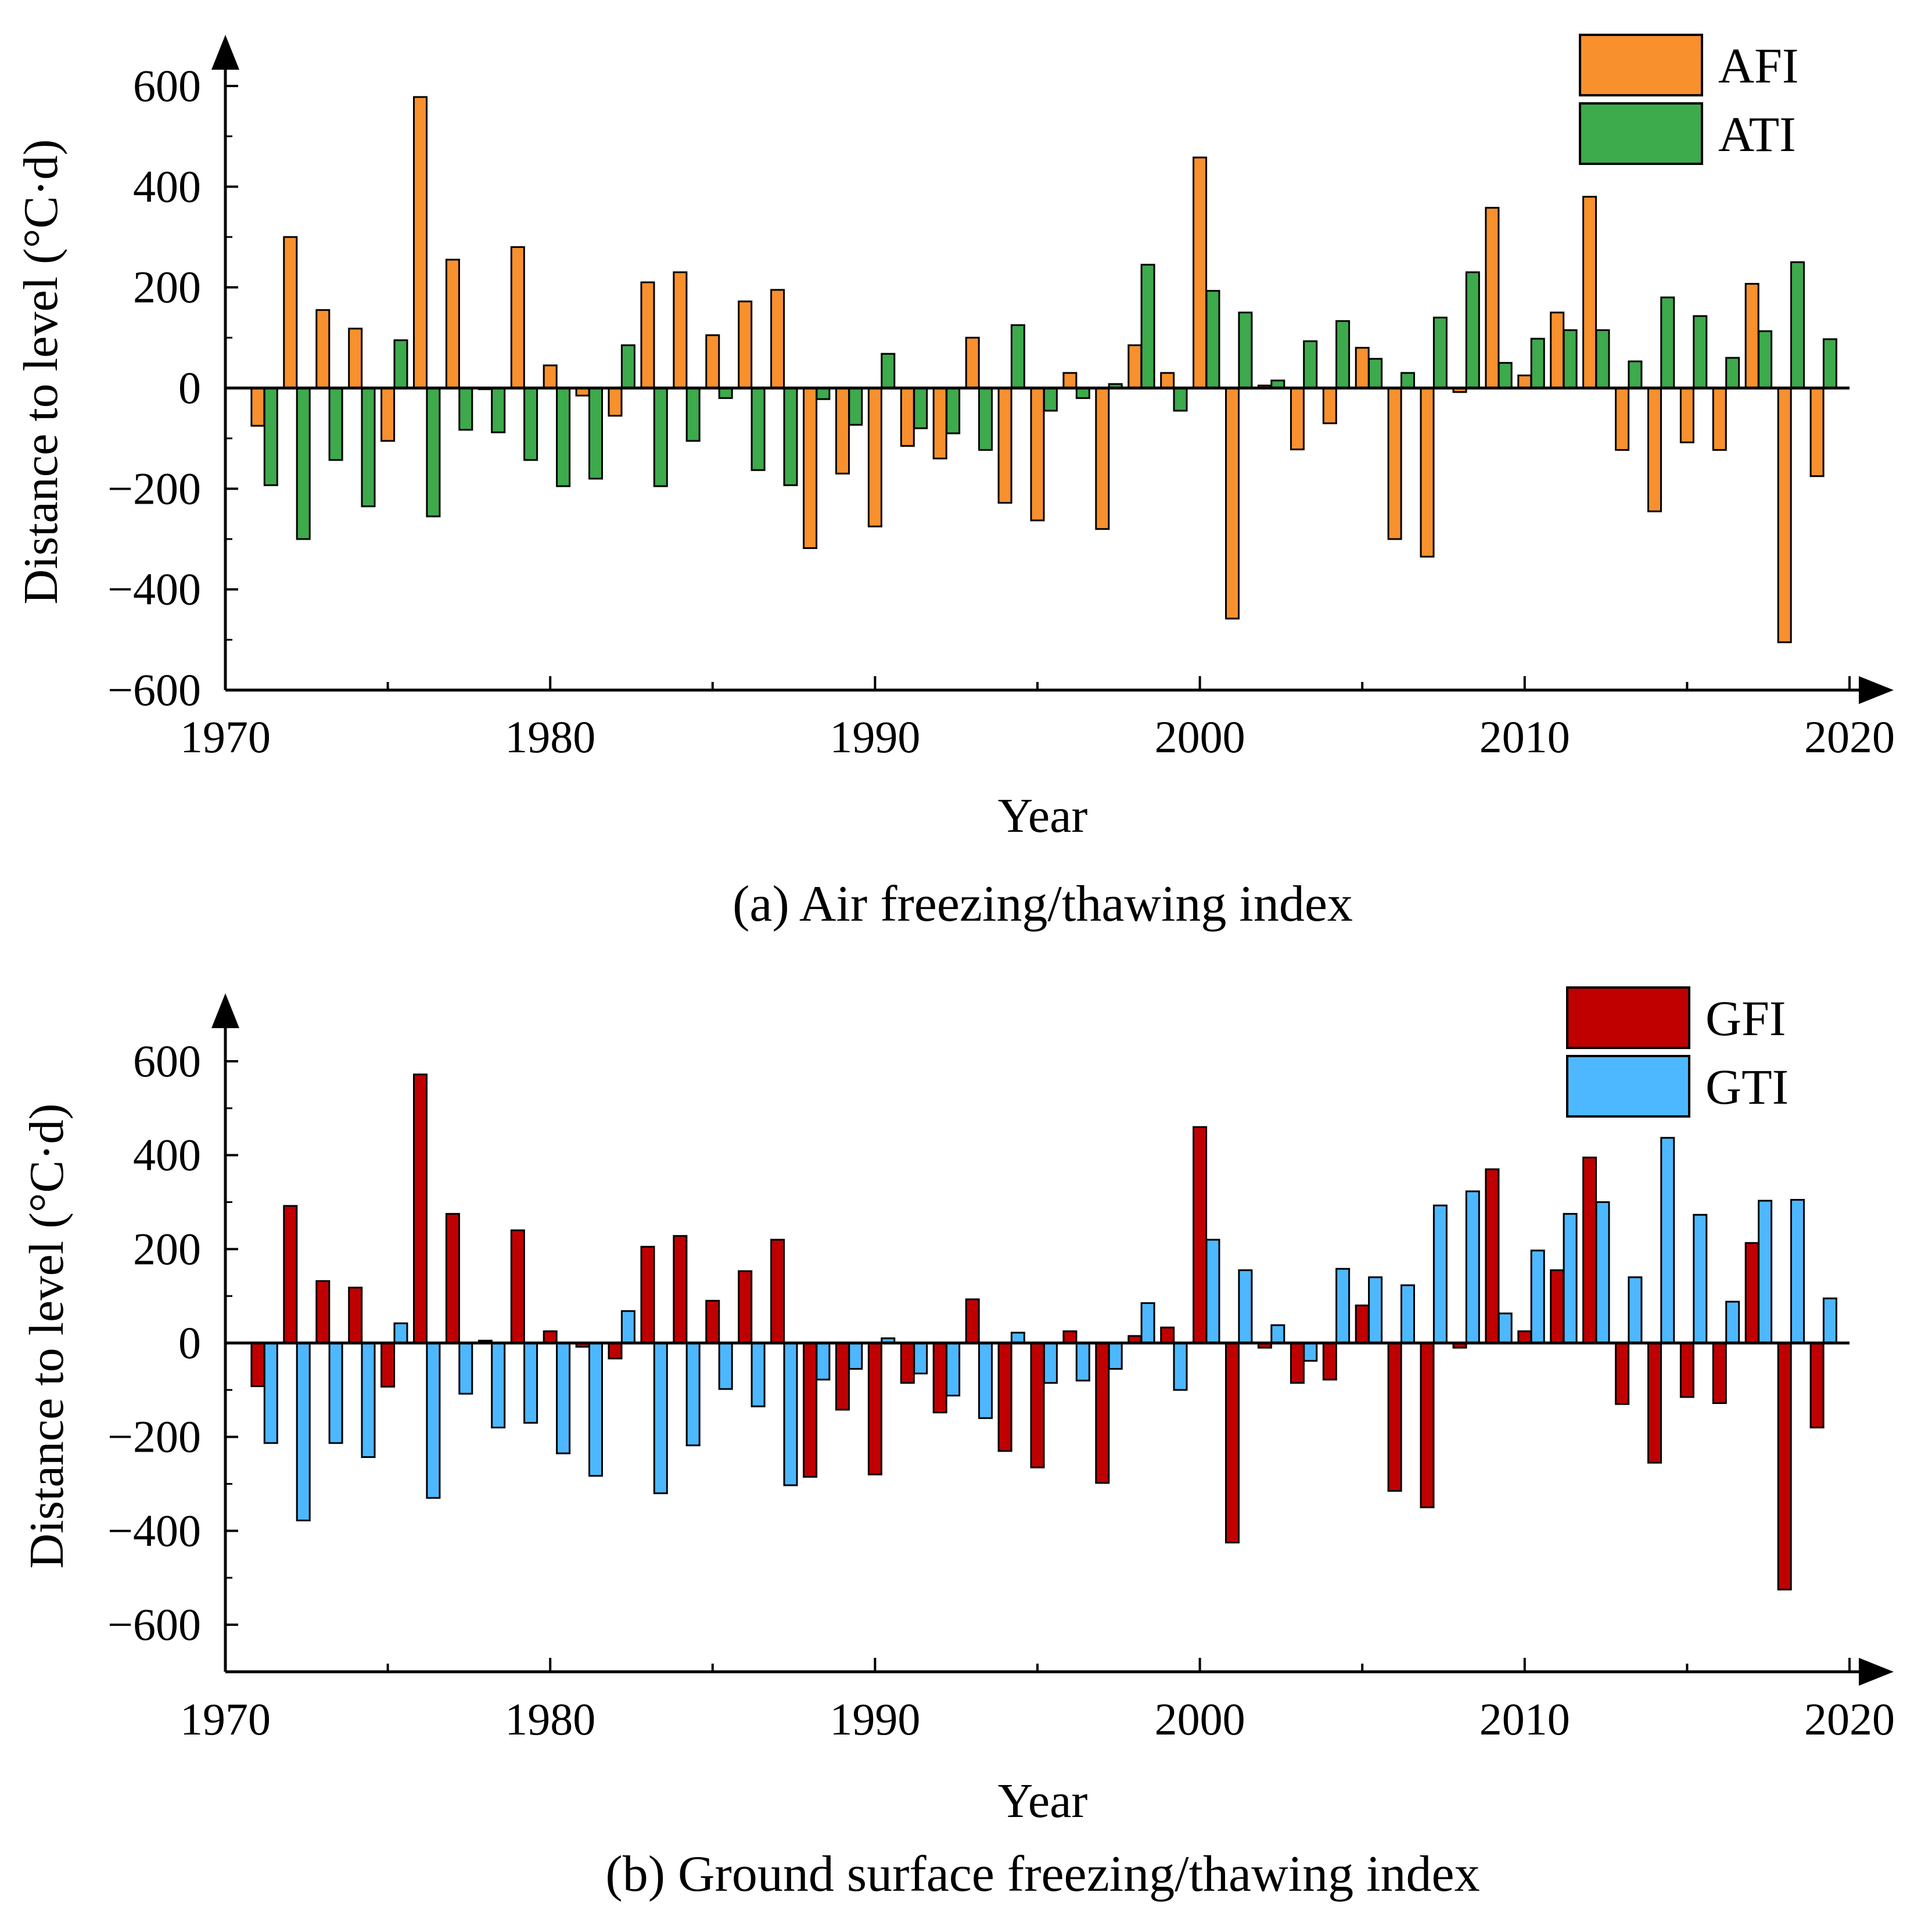 The width and height of the screenshot is (1932, 1914). What do you see at coordinates (1602, 1272) in the screenshot?
I see `bar-gti-2012` at bounding box center [1602, 1272].